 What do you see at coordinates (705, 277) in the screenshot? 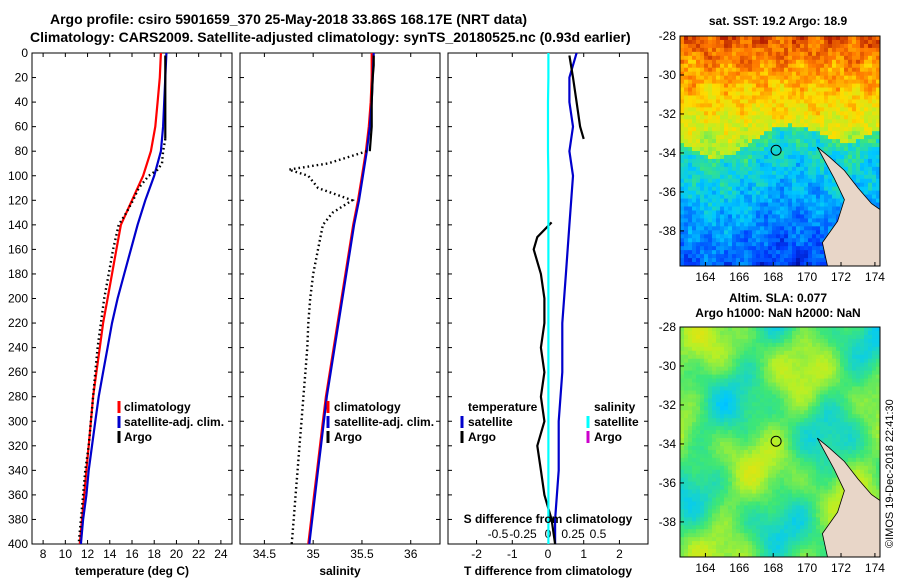
I see `lon-tick-label: 164` at bounding box center [705, 277].